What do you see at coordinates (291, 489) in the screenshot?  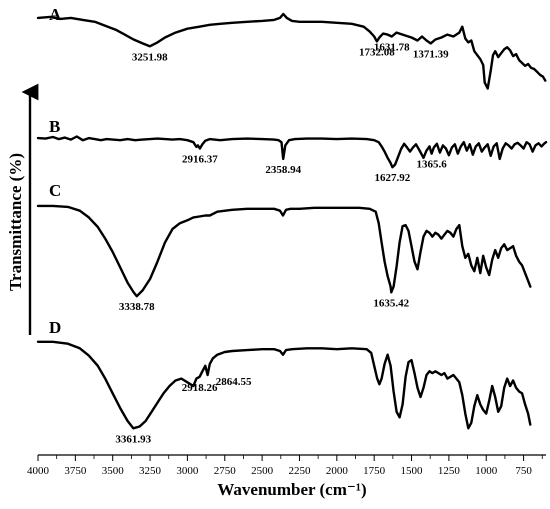 I see `x-axis-title: Wavenumber (cm⁻¹)` at bounding box center [291, 489].